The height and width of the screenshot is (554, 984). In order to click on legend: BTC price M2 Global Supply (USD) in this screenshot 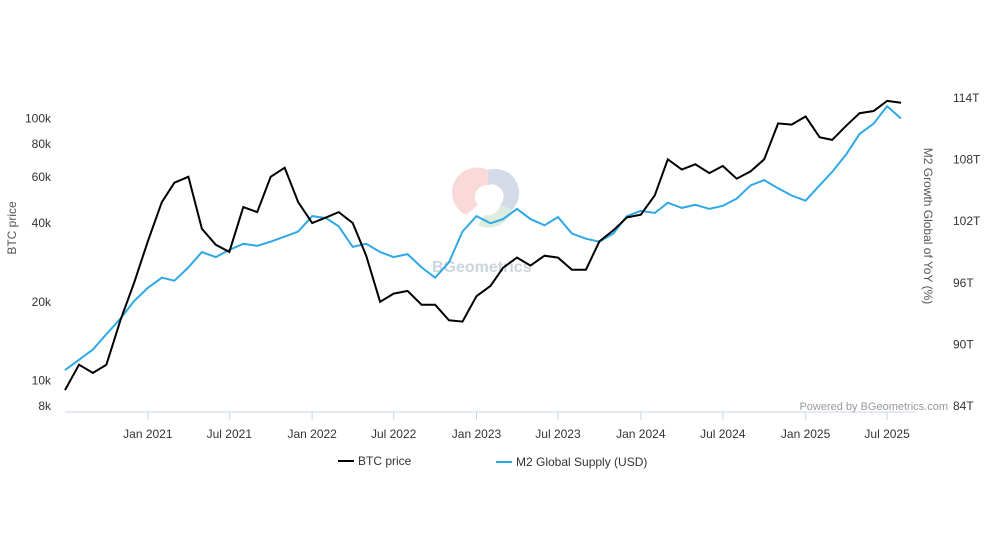, I will do `click(492, 461)`.